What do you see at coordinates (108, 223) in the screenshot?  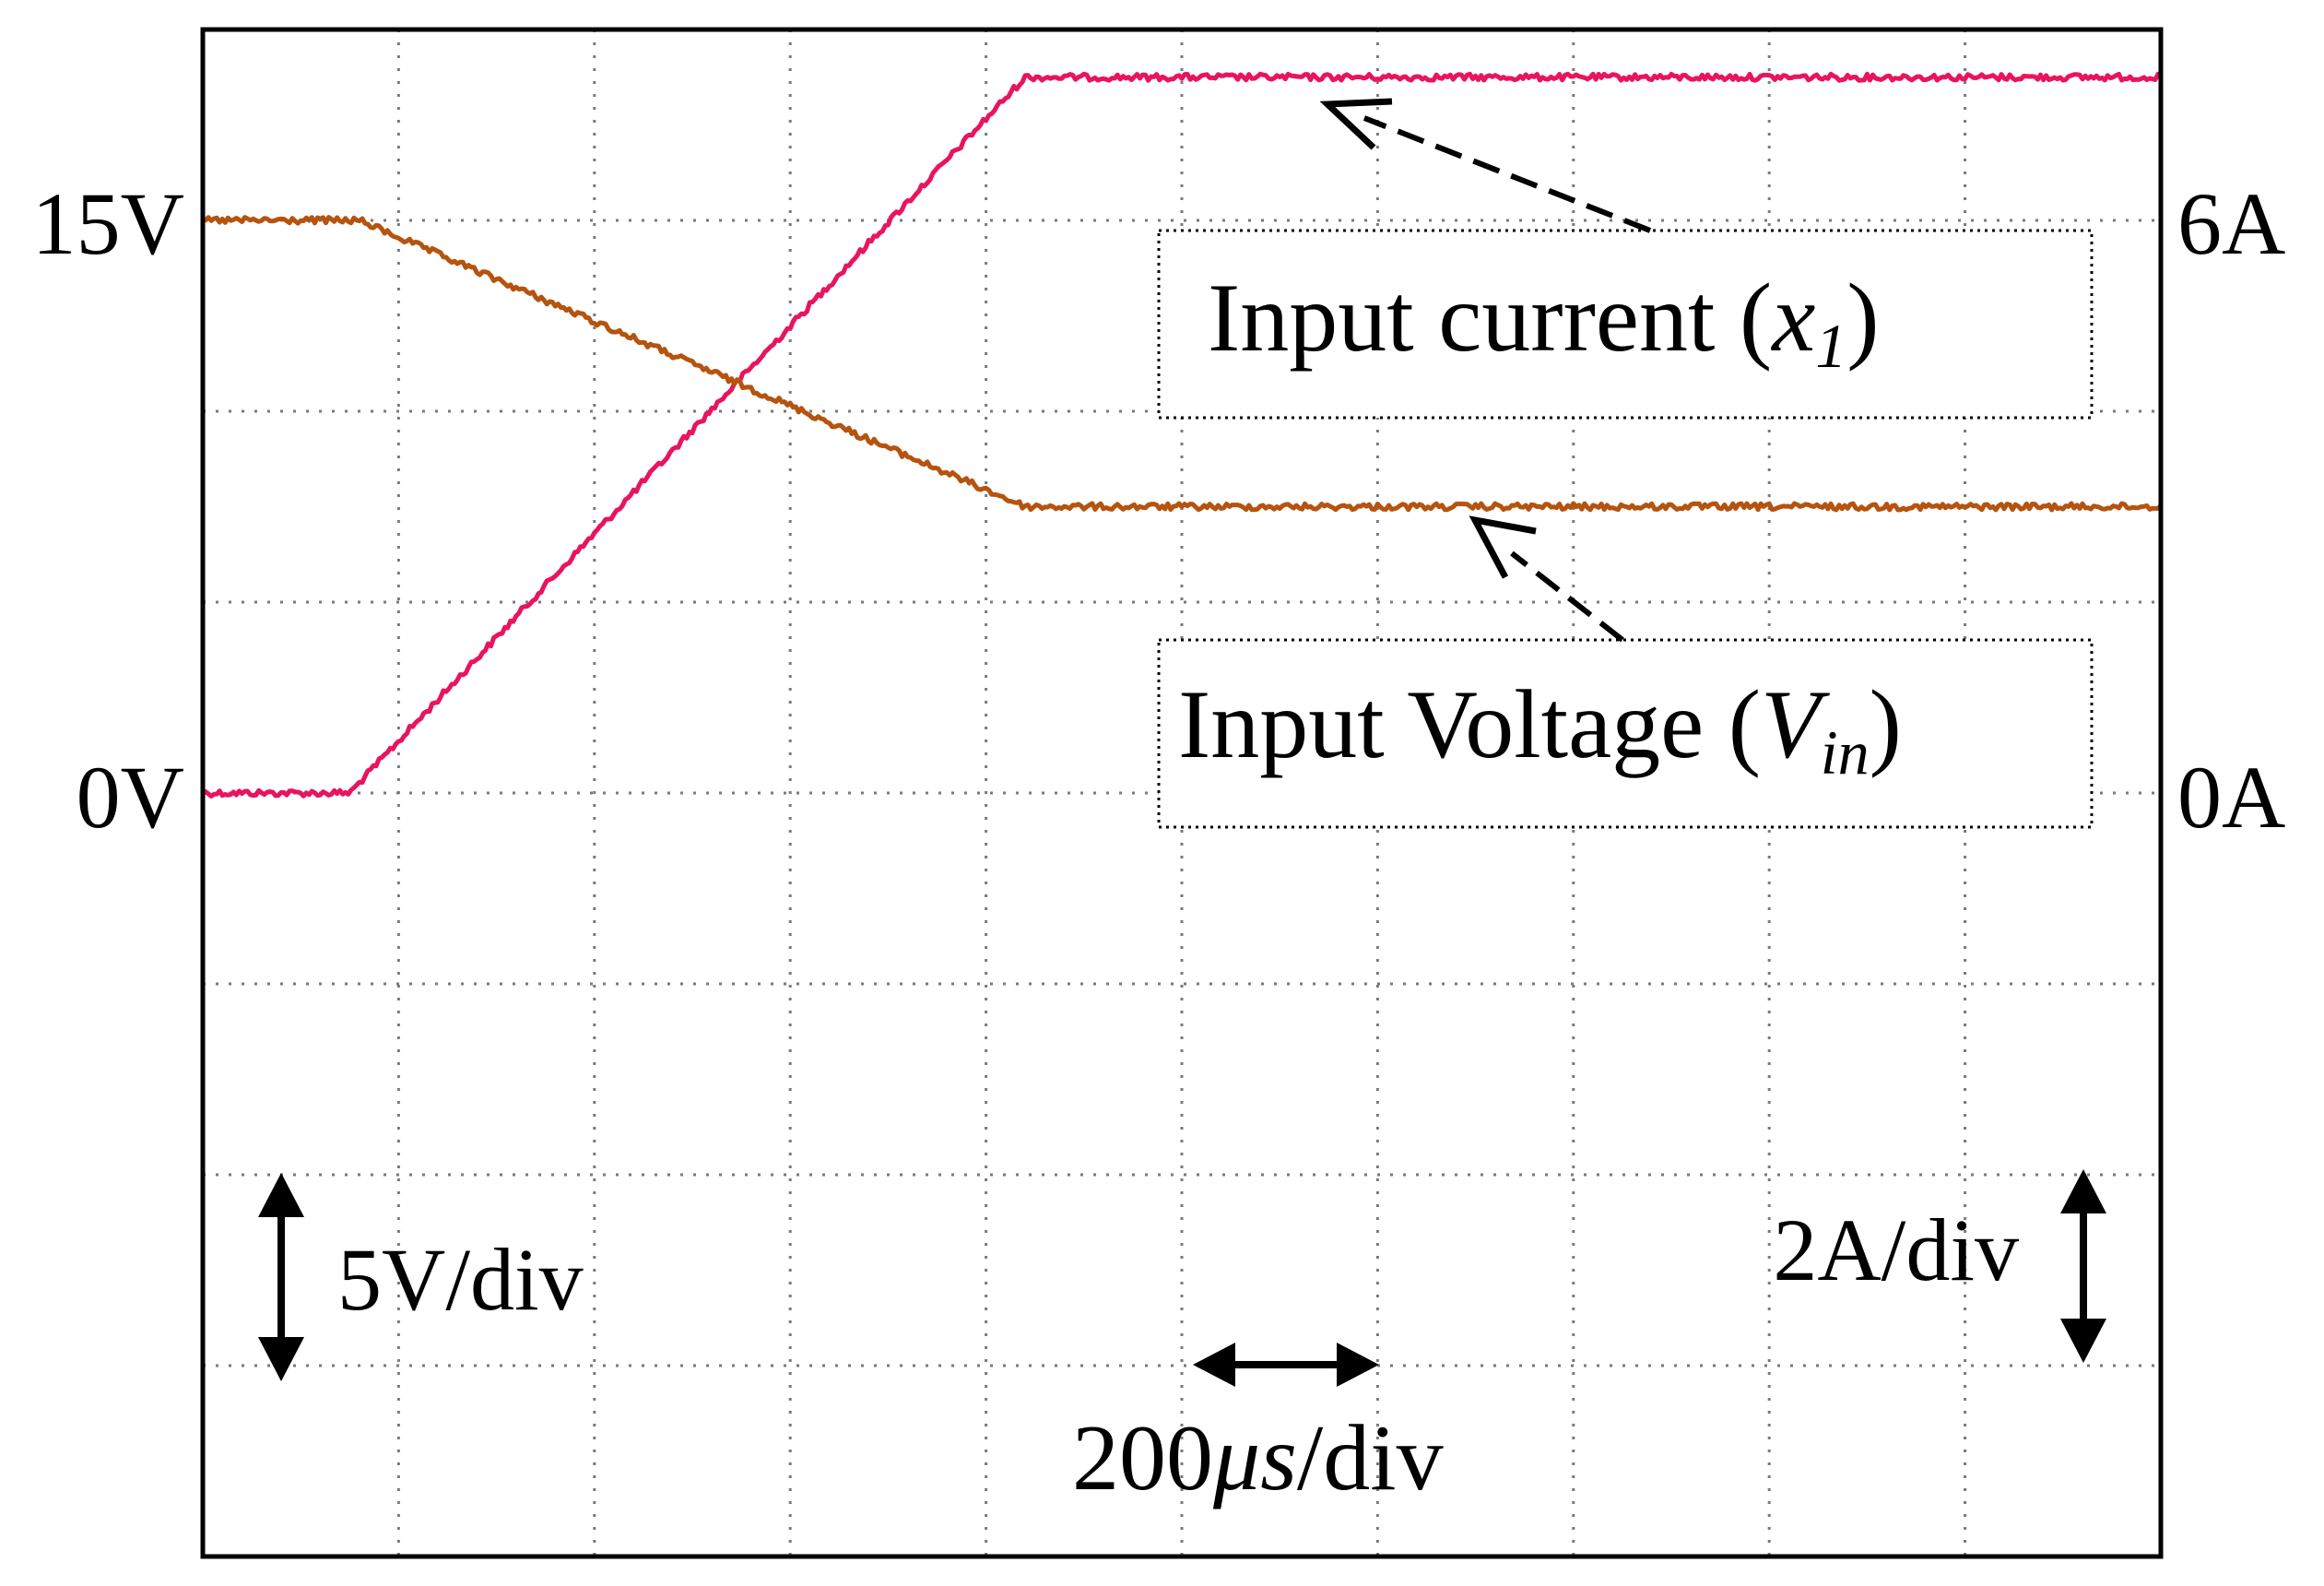 I see `left-tick-label-15v: 15V` at bounding box center [108, 223].